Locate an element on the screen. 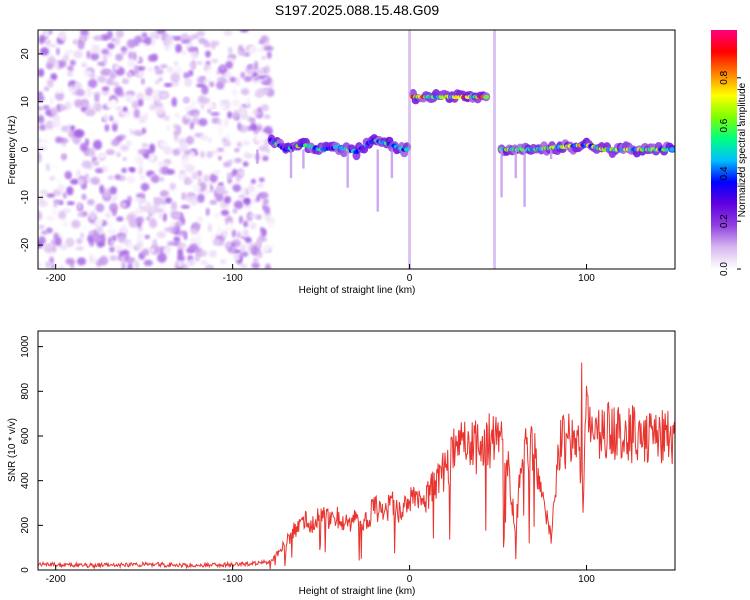 Image resolution: width=750 pixels, height=600 pixels. x-tick-label: -200 is located at coordinates (56, 278).